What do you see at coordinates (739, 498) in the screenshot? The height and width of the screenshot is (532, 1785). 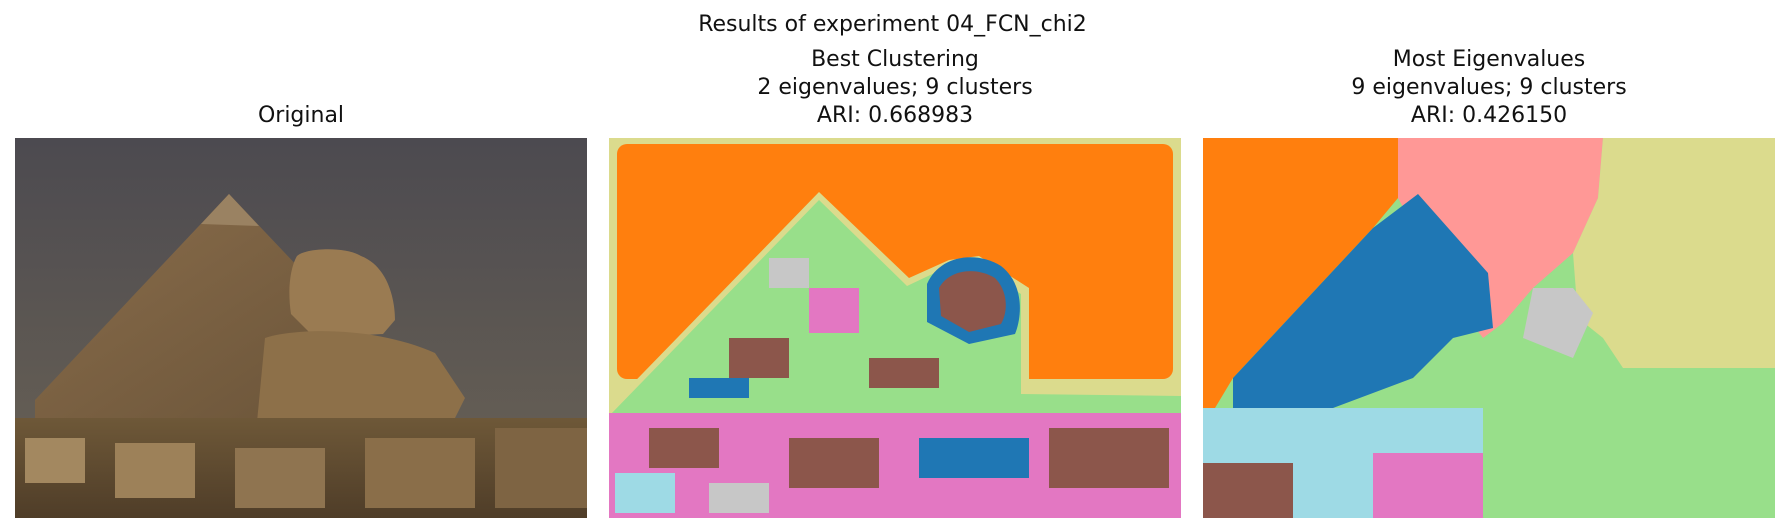 I see `cluster-ground-gray` at bounding box center [739, 498].